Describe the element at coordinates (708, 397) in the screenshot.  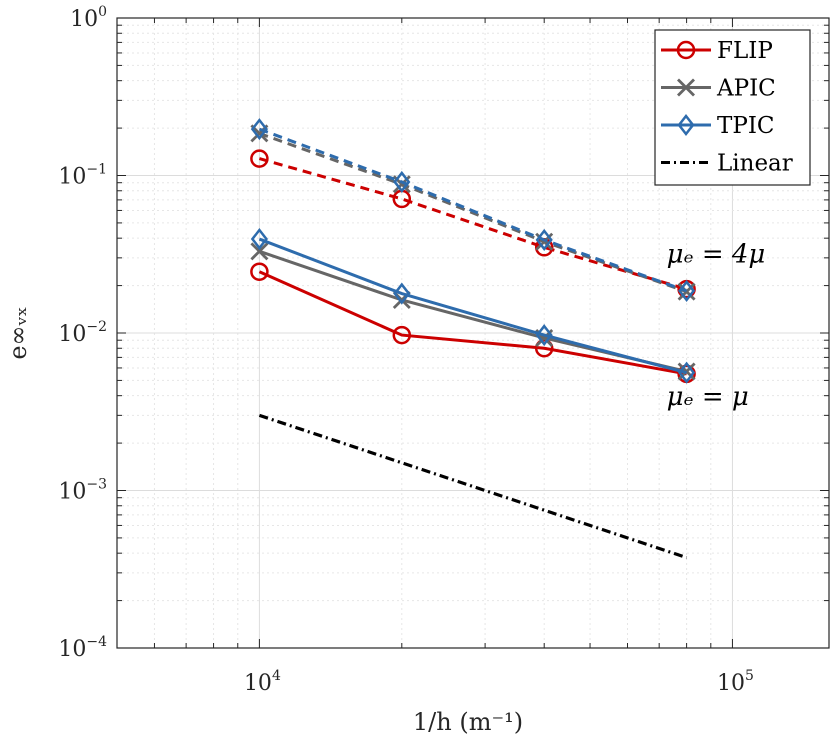
I see `annotation: μₑ = μ` at that location.